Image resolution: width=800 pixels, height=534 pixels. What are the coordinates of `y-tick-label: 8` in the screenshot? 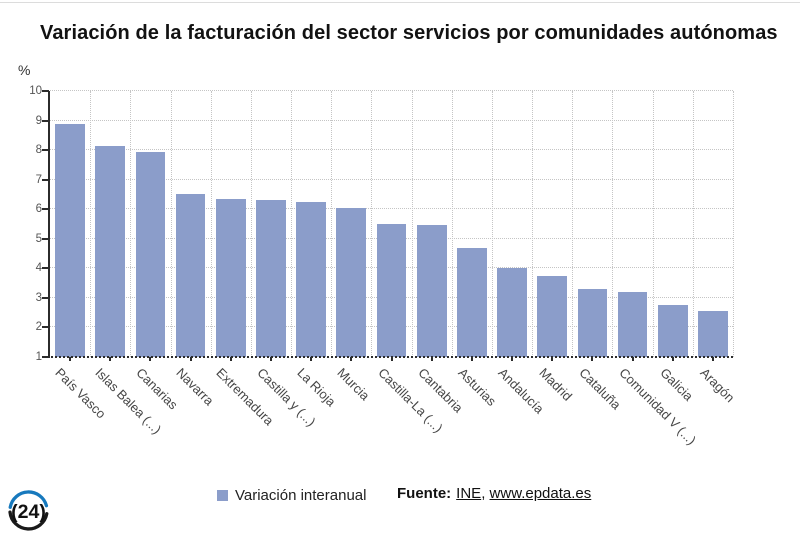 It's located at (38, 150).